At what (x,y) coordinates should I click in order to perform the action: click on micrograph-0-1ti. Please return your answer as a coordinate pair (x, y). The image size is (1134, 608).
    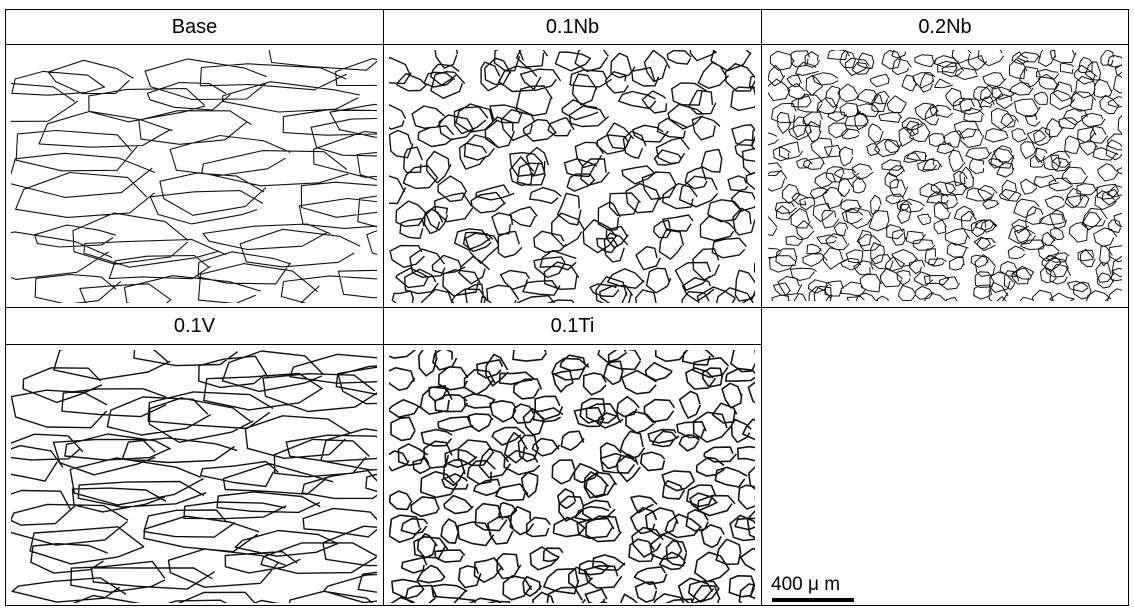
    Looking at the image, I should click on (572, 476).